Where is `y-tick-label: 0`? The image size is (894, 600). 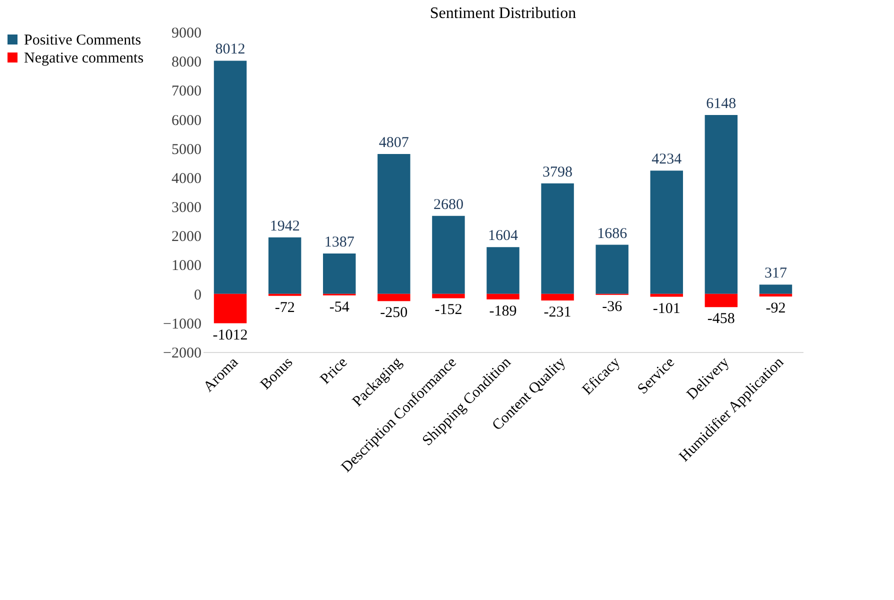
y-tick-label: 0 is located at coordinates (198, 295).